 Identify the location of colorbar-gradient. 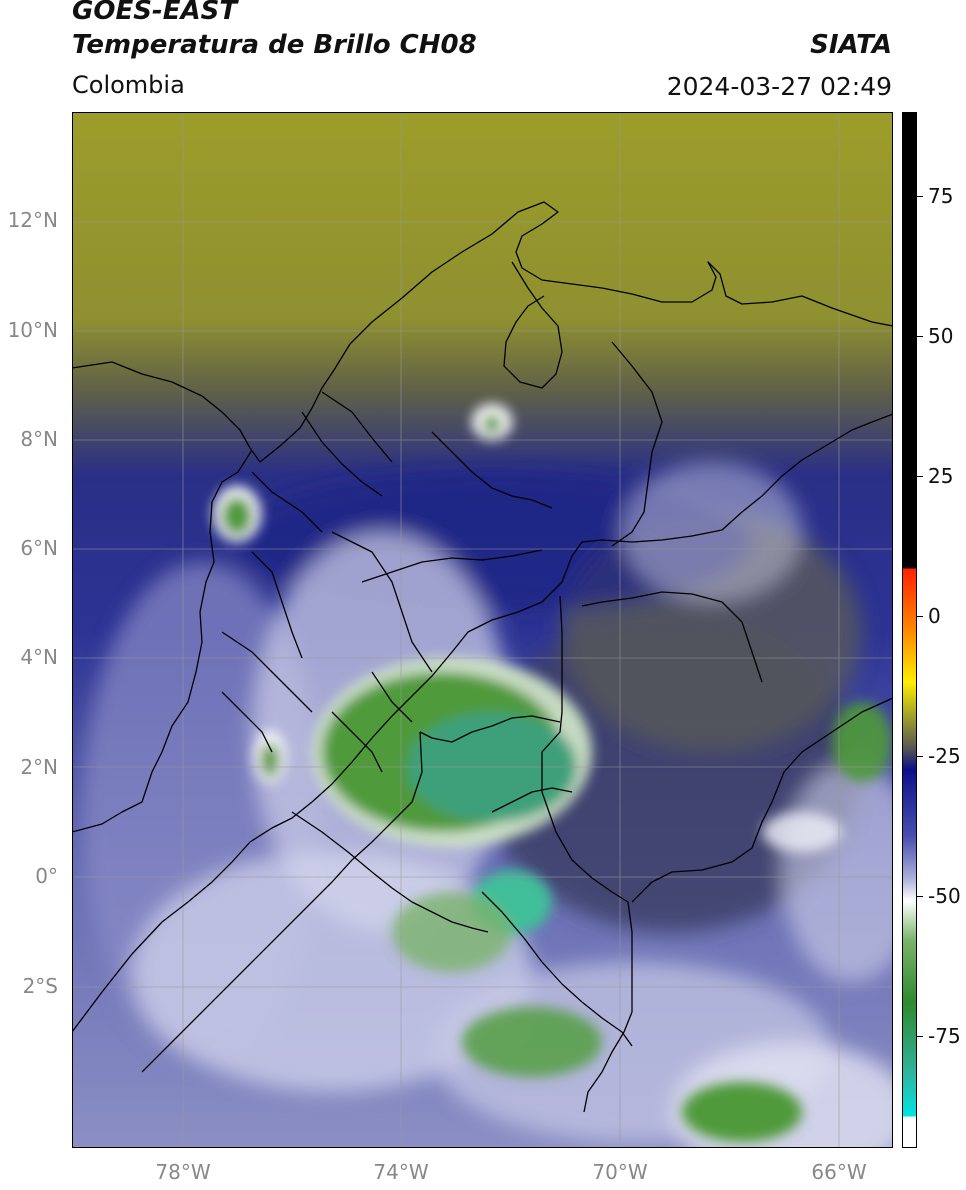
(909, 630).